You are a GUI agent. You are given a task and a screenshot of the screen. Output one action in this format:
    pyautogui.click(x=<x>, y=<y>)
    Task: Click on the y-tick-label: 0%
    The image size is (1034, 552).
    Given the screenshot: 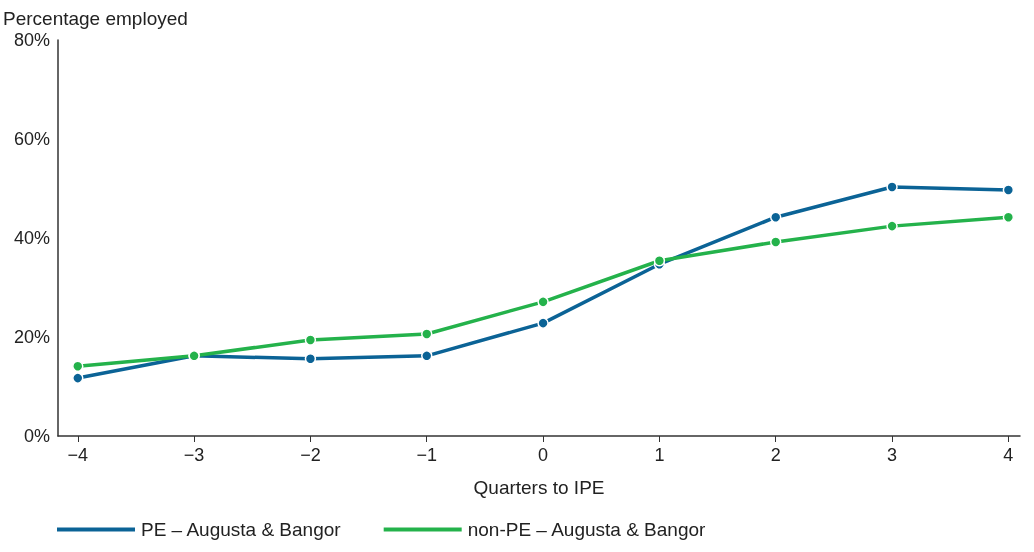 What is the action you would take?
    pyautogui.click(x=36, y=436)
    